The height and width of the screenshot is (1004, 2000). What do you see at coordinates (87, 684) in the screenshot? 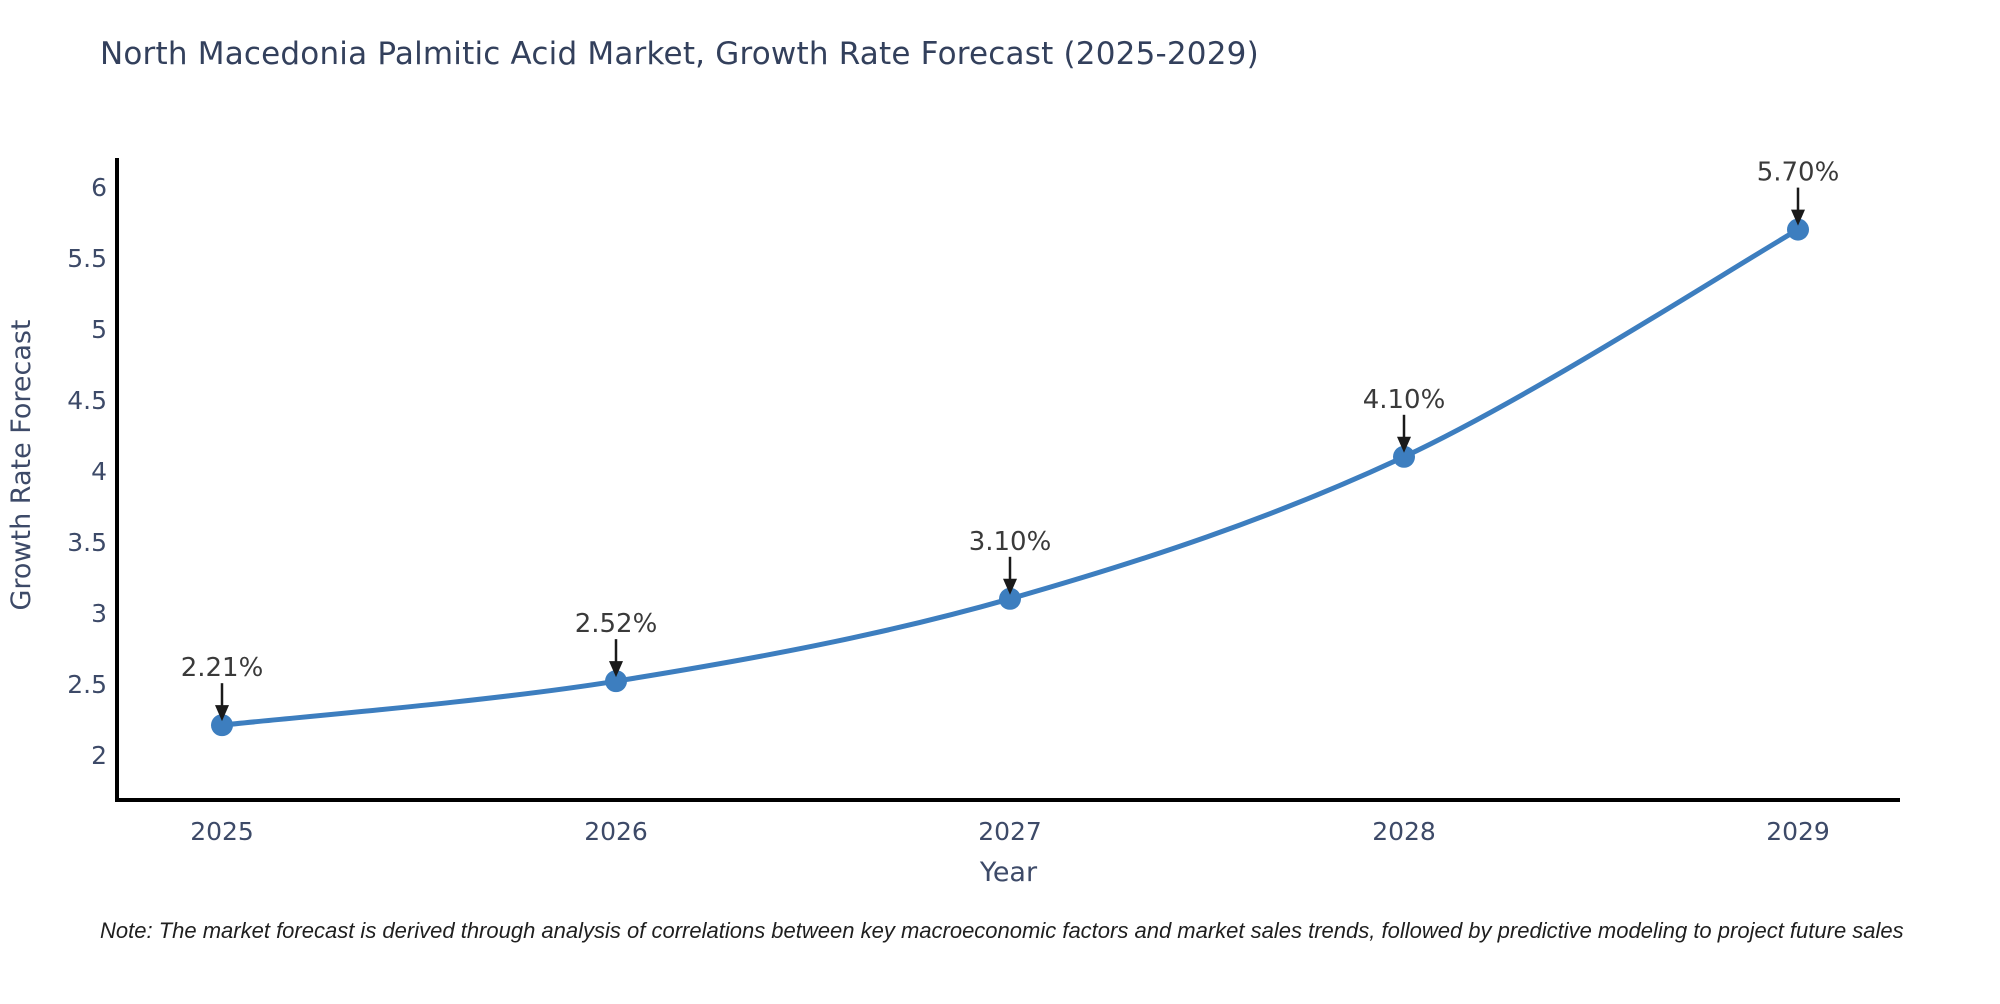
I see `y-tick-label: 2.5` at bounding box center [87, 684].